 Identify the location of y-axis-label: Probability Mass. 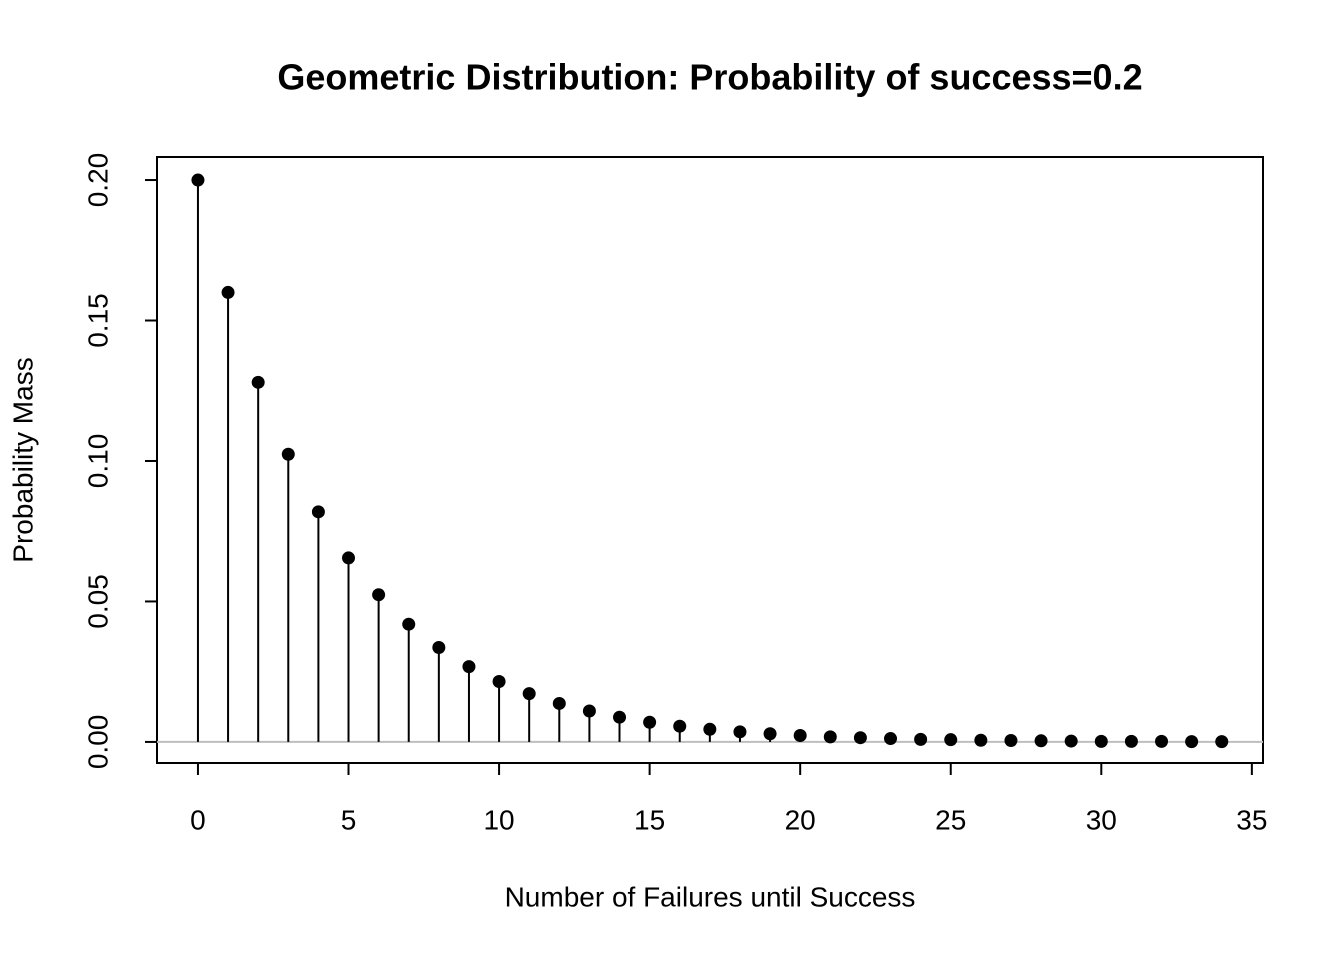
(22, 459).